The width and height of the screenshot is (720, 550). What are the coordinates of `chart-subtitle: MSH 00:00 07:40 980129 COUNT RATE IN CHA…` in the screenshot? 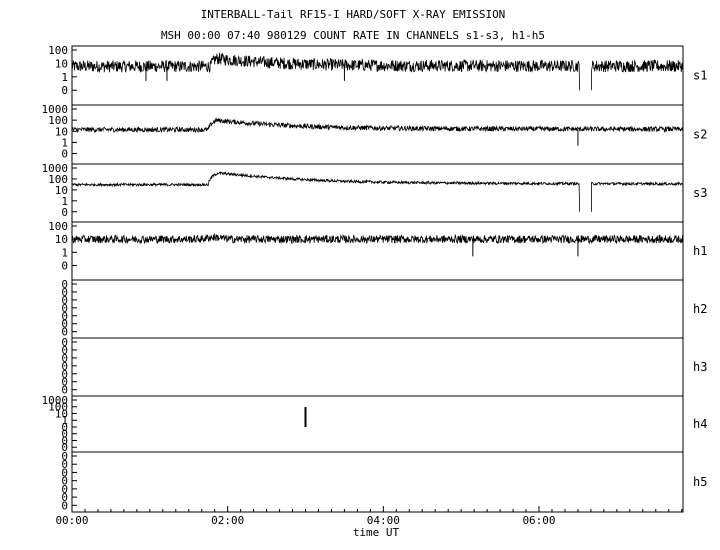 It's located at (353, 35).